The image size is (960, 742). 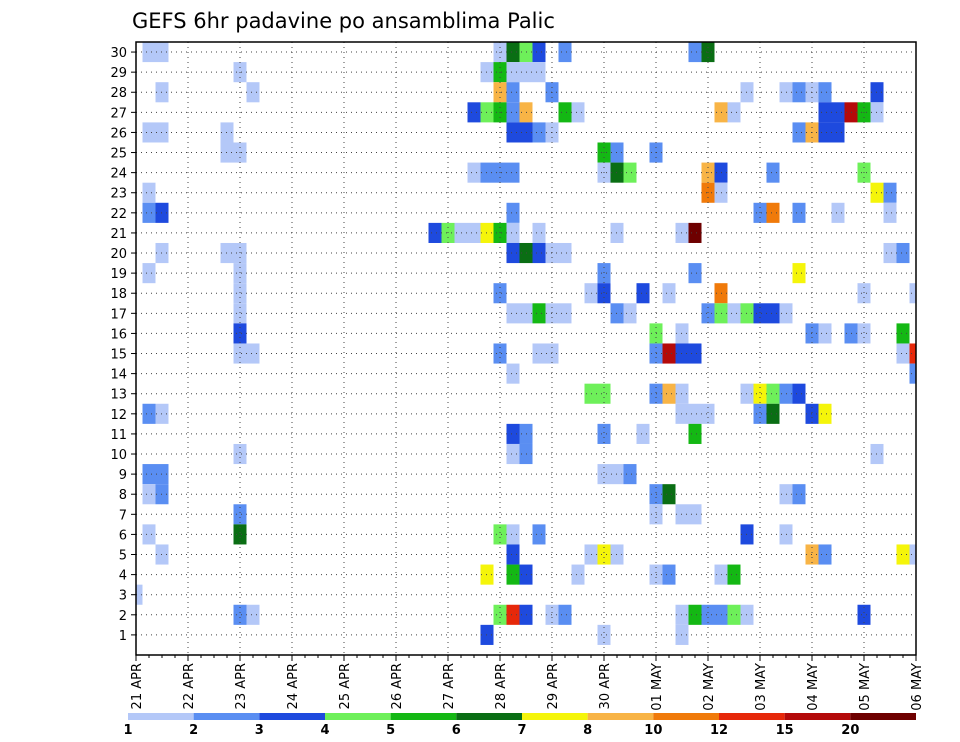 What do you see at coordinates (587, 730) in the screenshot?
I see `colorbar-label: 8` at bounding box center [587, 730].